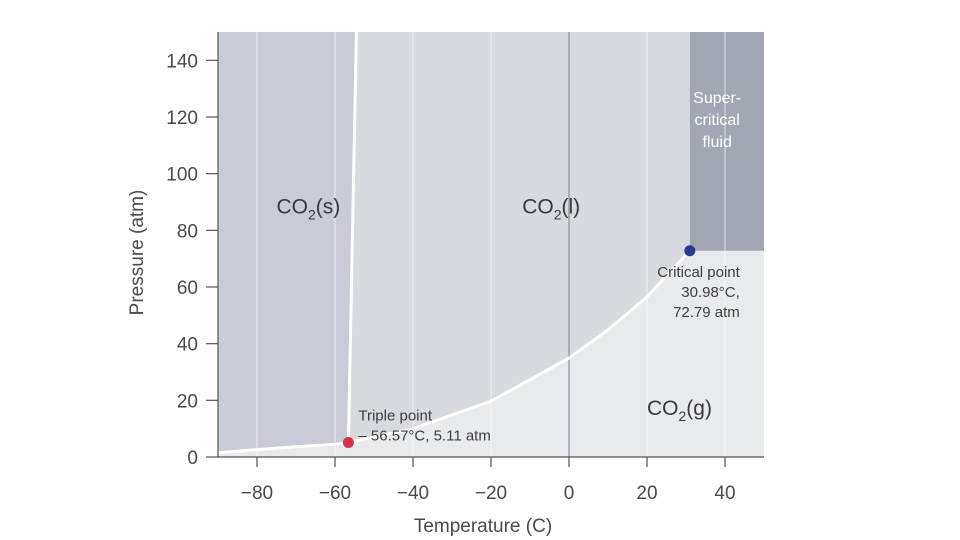 This screenshot has width=960, height=540. Describe the element at coordinates (335, 493) in the screenshot. I see `x-tick-label: −60` at that location.